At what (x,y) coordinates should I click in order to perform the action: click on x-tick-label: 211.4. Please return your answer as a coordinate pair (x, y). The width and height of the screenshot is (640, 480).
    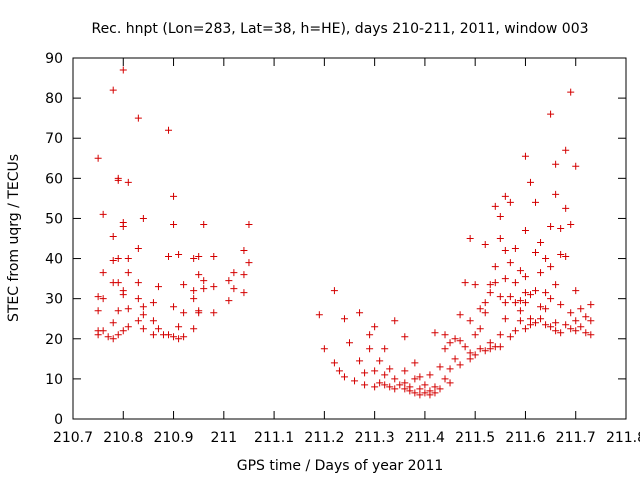
    Looking at the image, I should click on (425, 438).